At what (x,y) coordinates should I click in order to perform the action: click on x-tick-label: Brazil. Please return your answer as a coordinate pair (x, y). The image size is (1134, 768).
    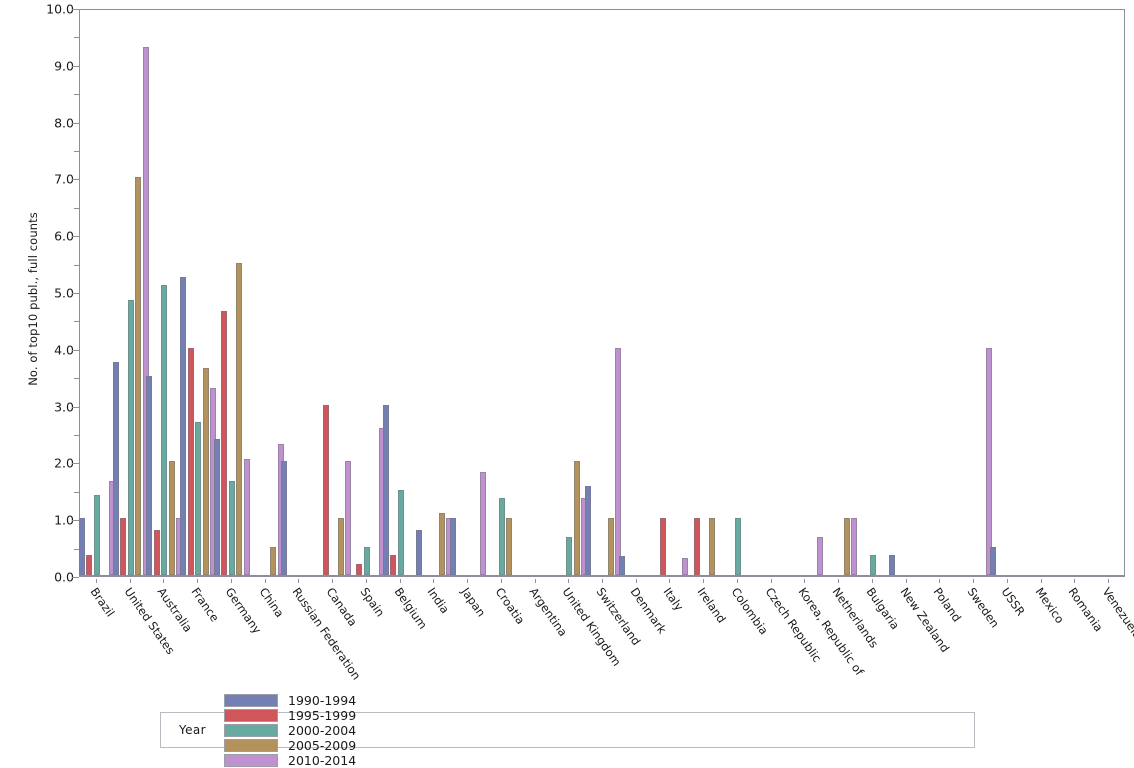
    Looking at the image, I should click on (102, 602).